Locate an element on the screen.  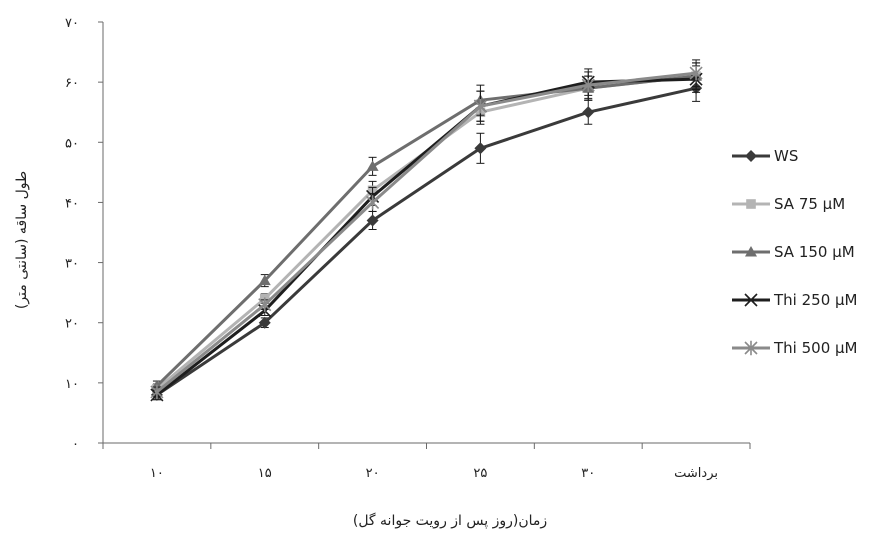
y-tick-label: ۴۰ is located at coordinates (72, 203).